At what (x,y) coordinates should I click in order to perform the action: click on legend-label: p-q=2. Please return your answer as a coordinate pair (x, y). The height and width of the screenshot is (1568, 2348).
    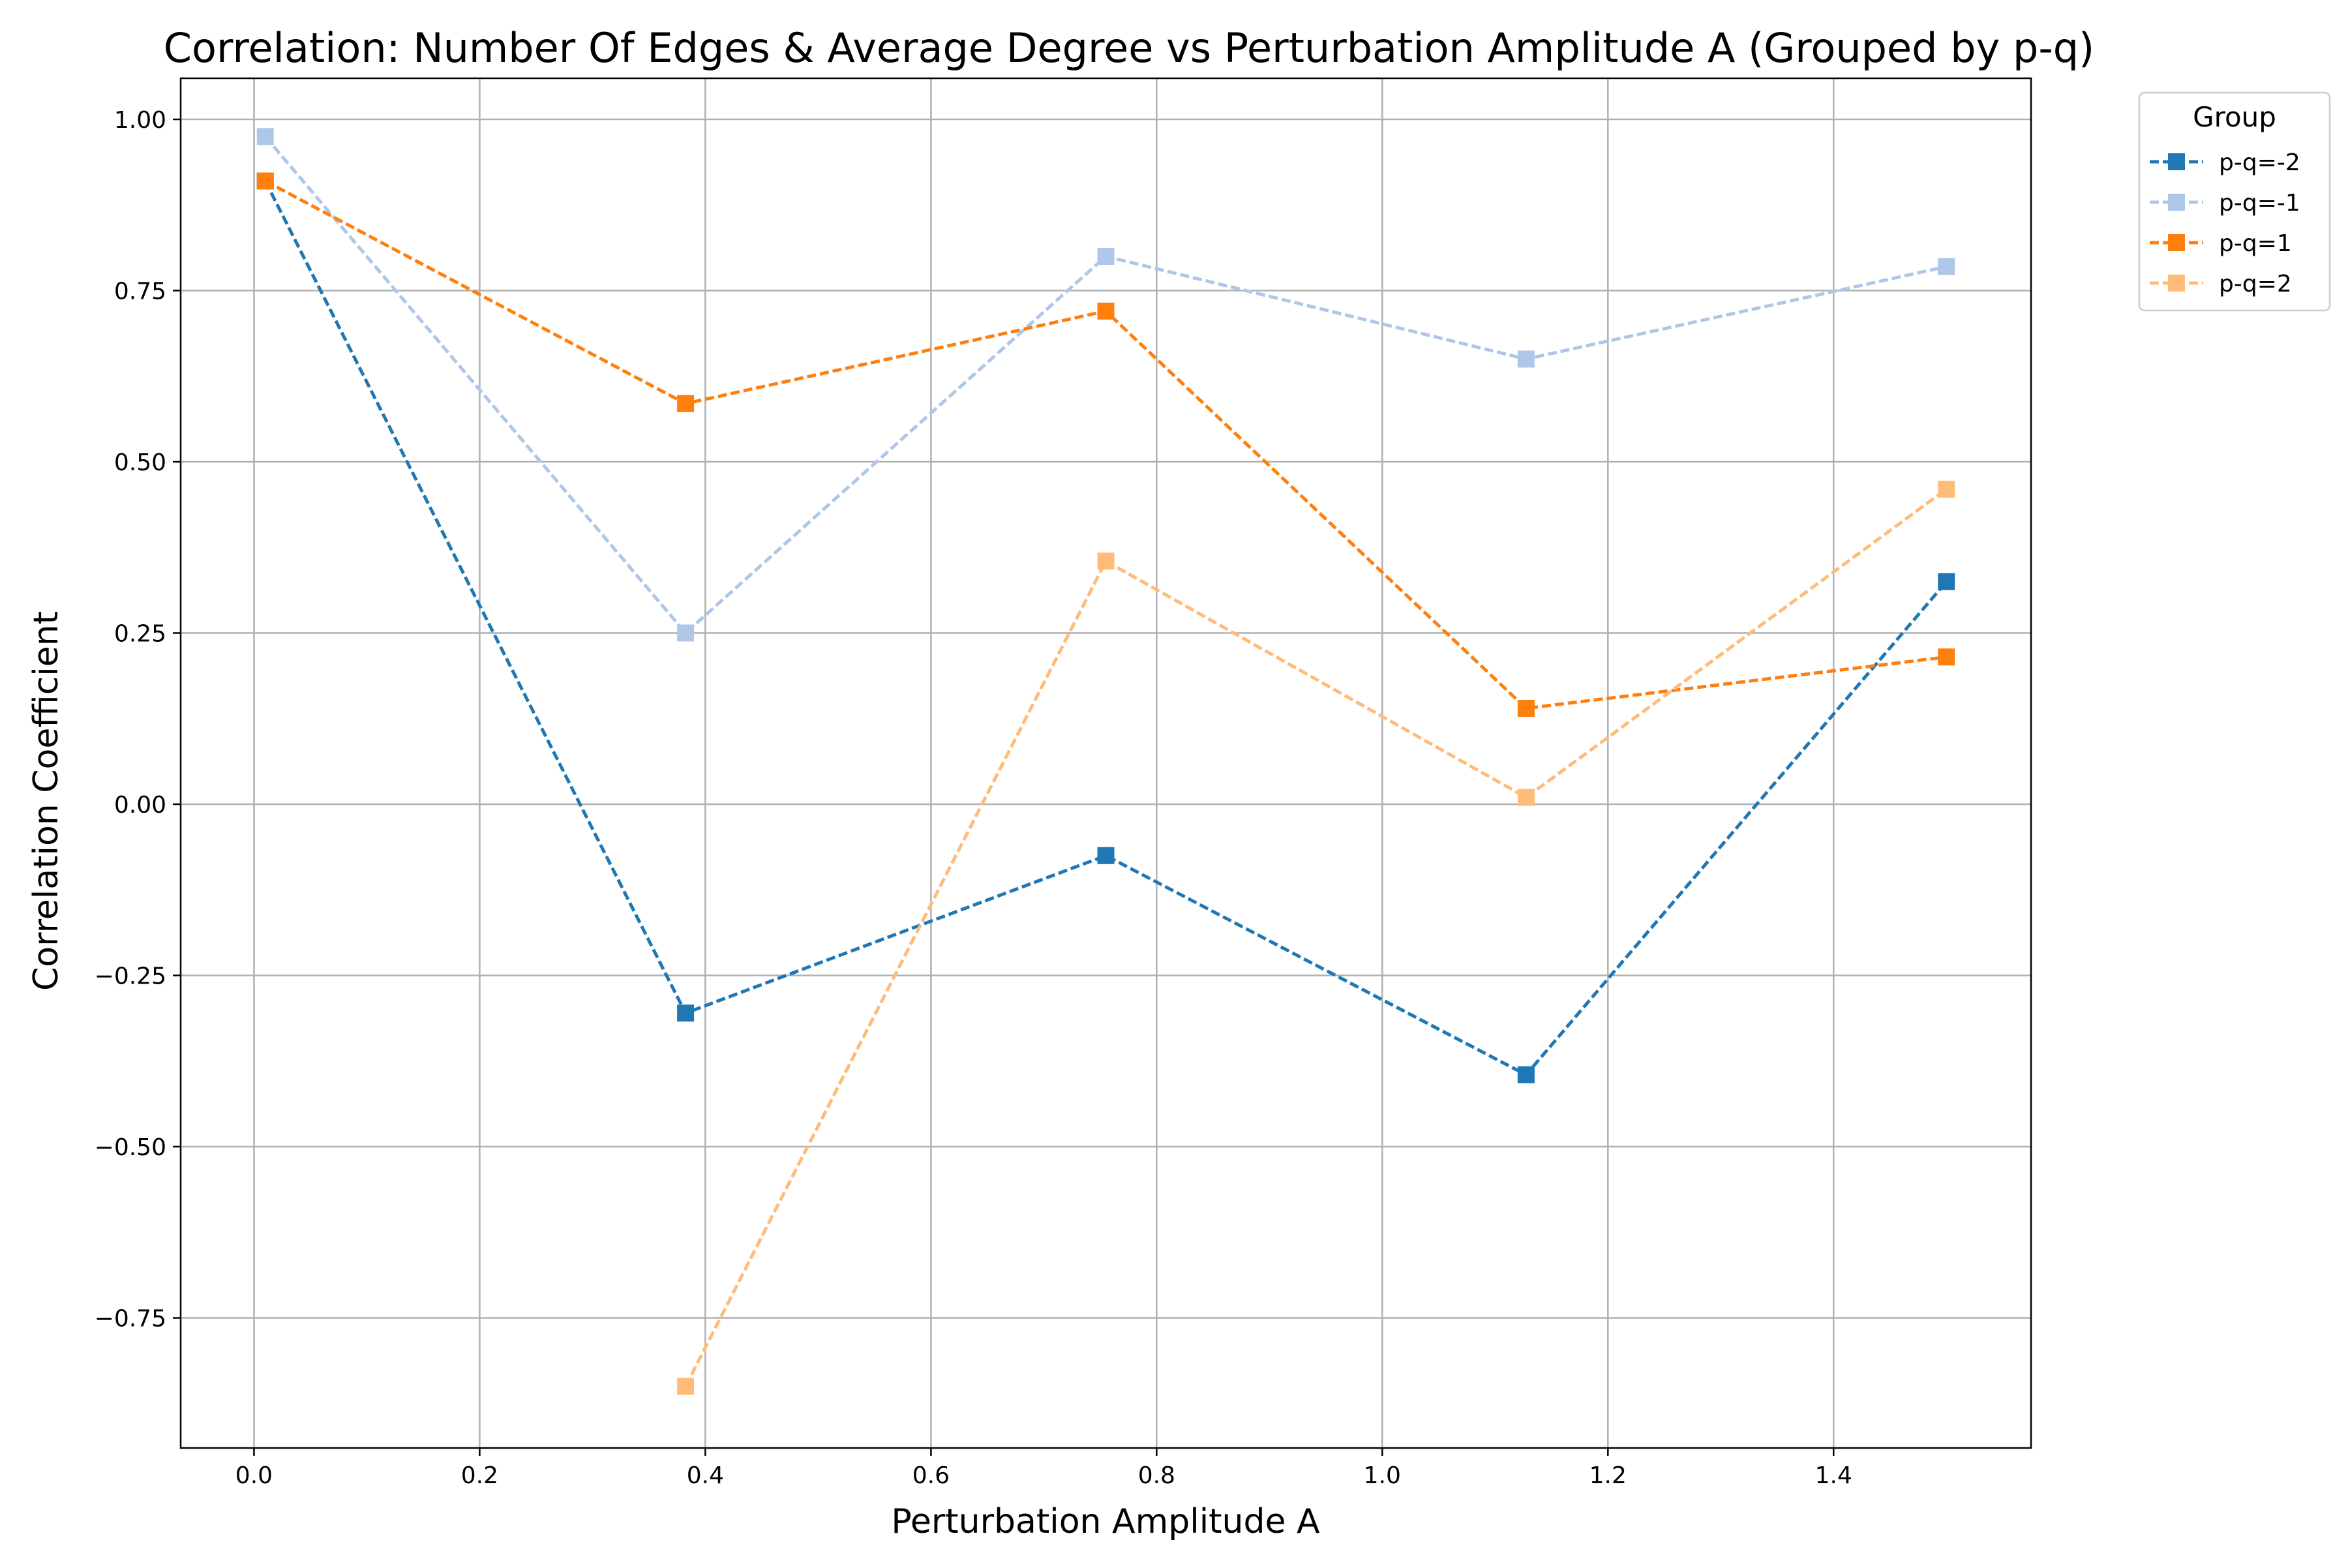
    Looking at the image, I should click on (2255, 284).